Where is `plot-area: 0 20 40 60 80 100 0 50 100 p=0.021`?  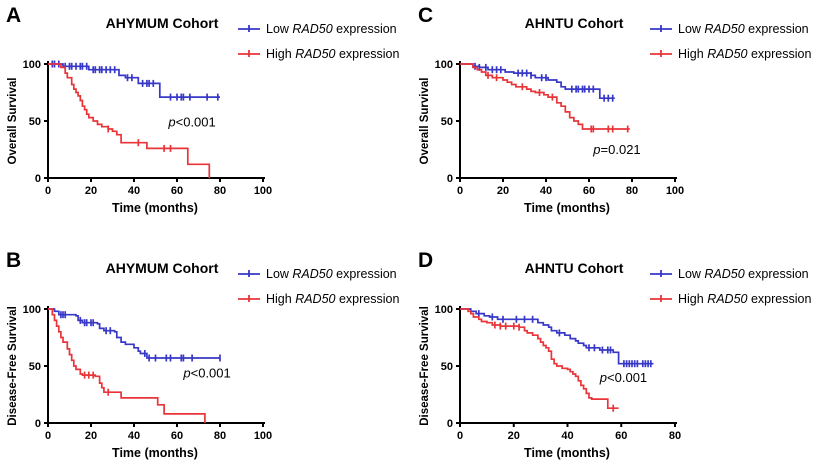
plot-area: 0 20 40 60 80 100 0 50 100 p=0.021 is located at coordinates (560, 128).